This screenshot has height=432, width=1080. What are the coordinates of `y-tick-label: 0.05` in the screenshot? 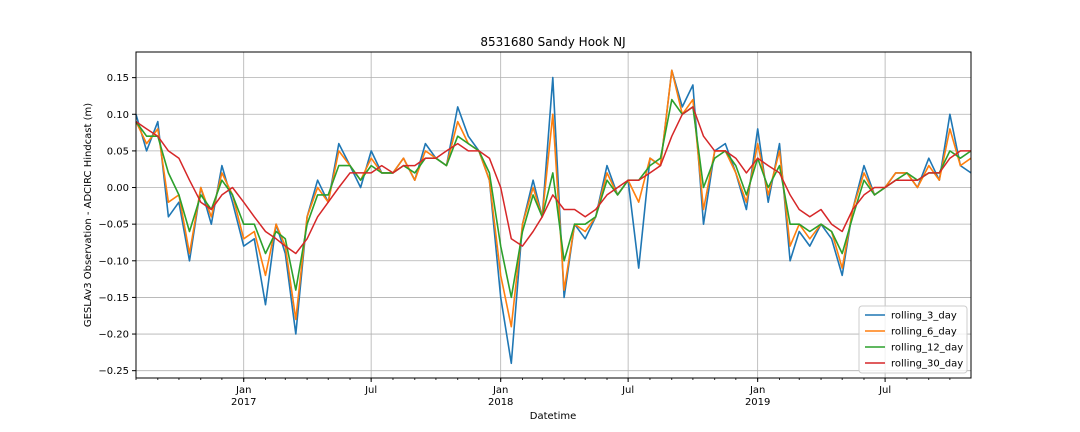 It's located at (118, 151).